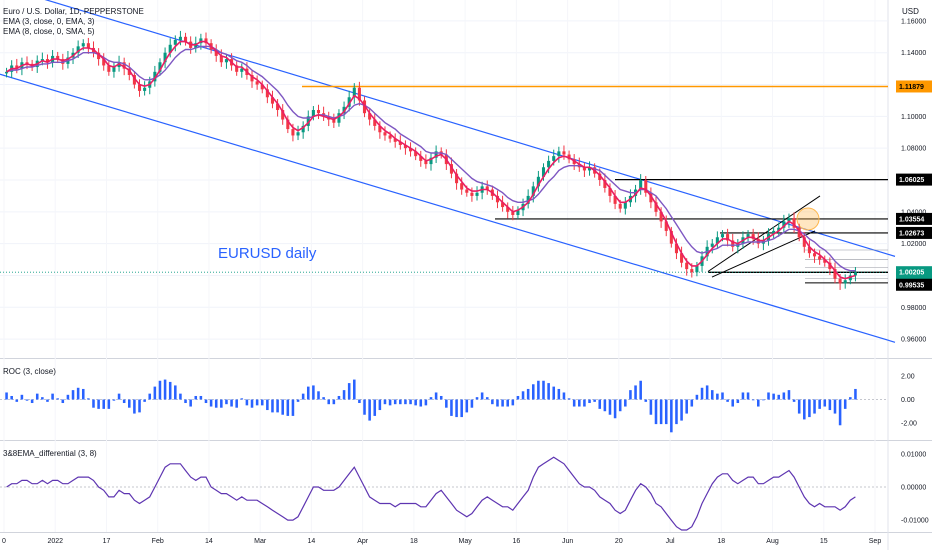 Image resolution: width=932 pixels, height=550 pixels. I want to click on roc-pane, so click(444, 406).